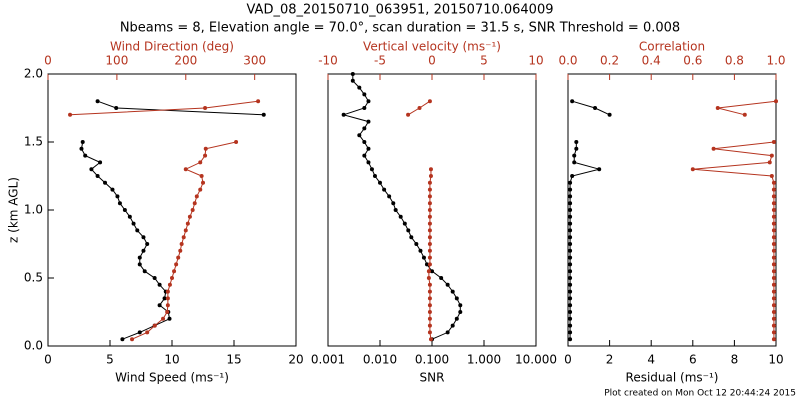 The height and width of the screenshot is (400, 800). I want to click on x-axis-label: Wind Speed (ms⁻¹), so click(172, 378).